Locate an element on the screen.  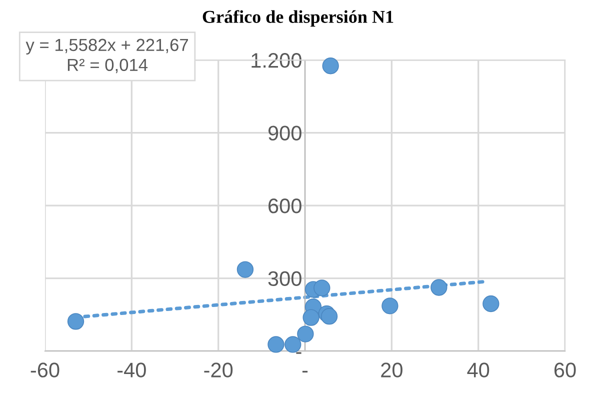
y-tick-label: 300 is located at coordinates (285, 278).